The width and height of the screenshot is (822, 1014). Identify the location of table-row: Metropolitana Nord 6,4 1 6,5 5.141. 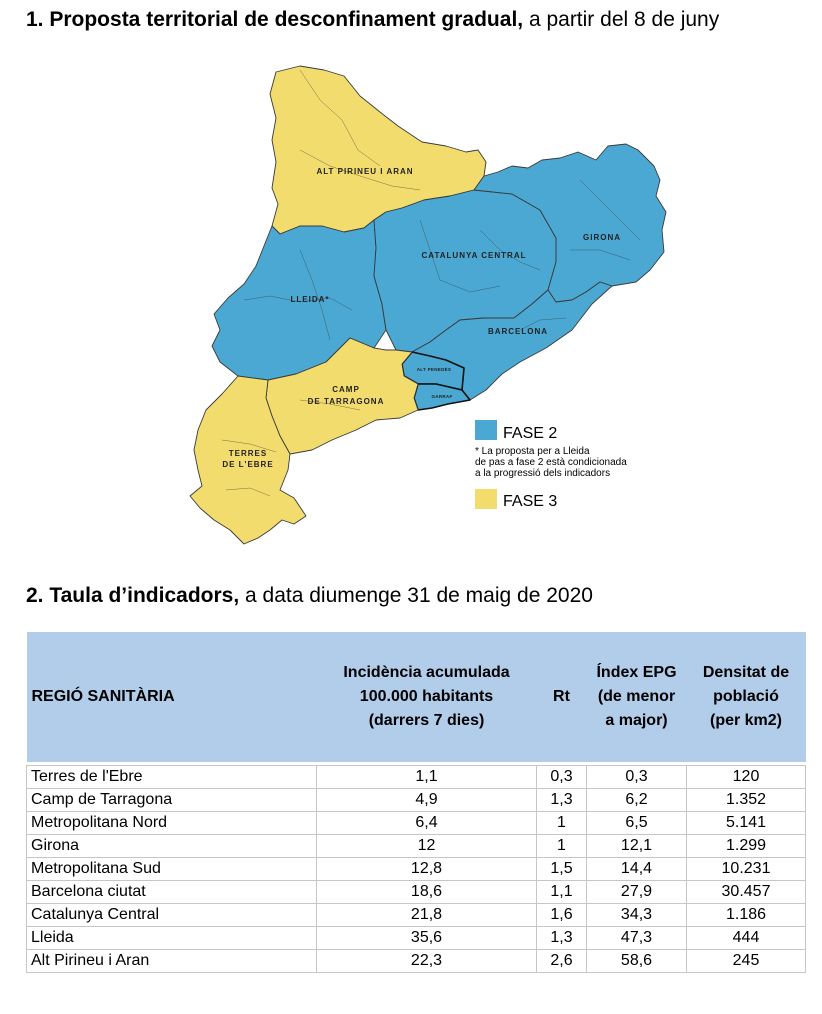
(416, 823).